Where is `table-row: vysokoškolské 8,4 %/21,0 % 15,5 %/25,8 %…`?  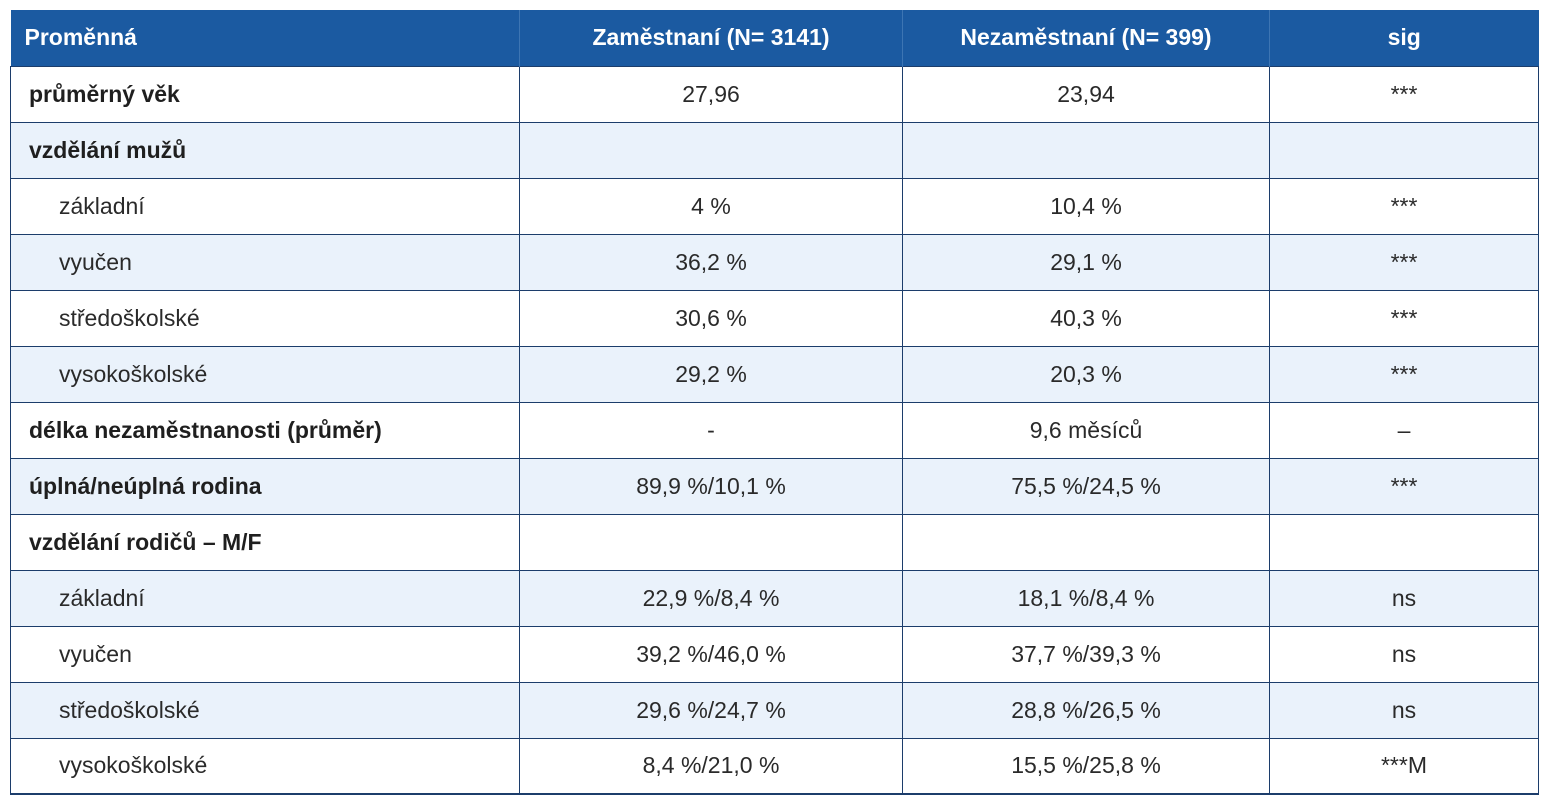
table-row: vysokoškolské 8,4 %/21,0 % 15,5 %/25,8 %… is located at coordinates (774, 766).